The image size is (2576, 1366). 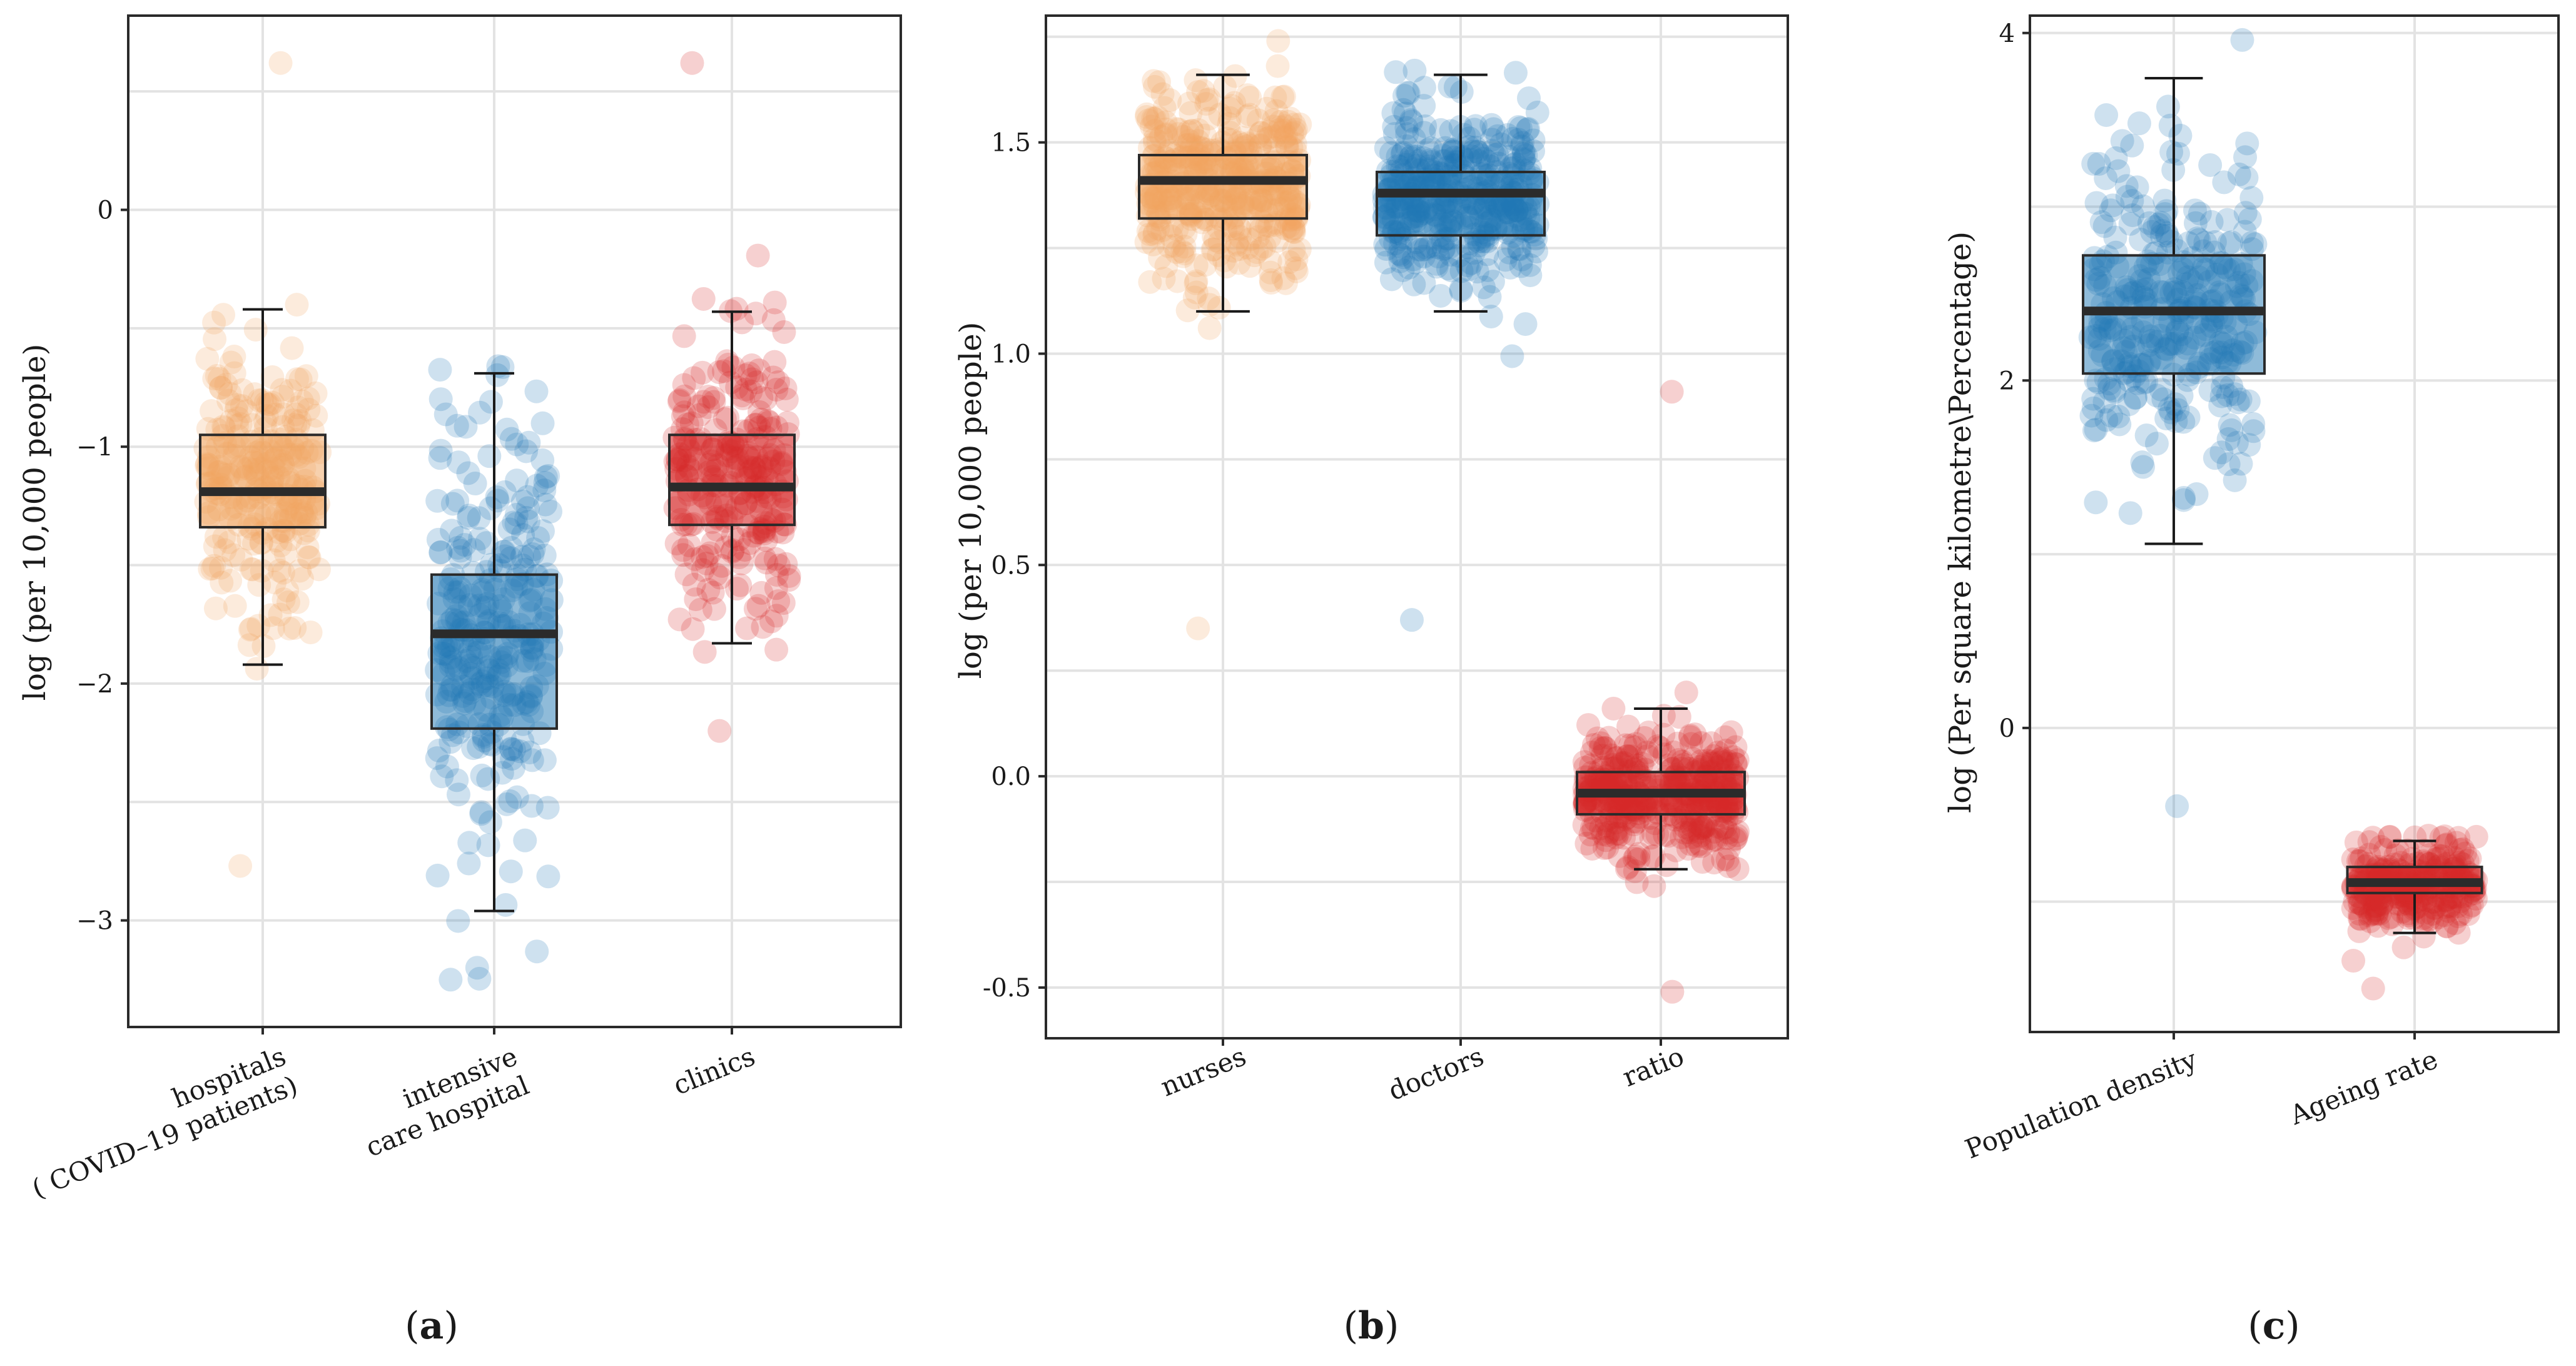 I want to click on y-tick-label: −2, so click(x=94, y=684).